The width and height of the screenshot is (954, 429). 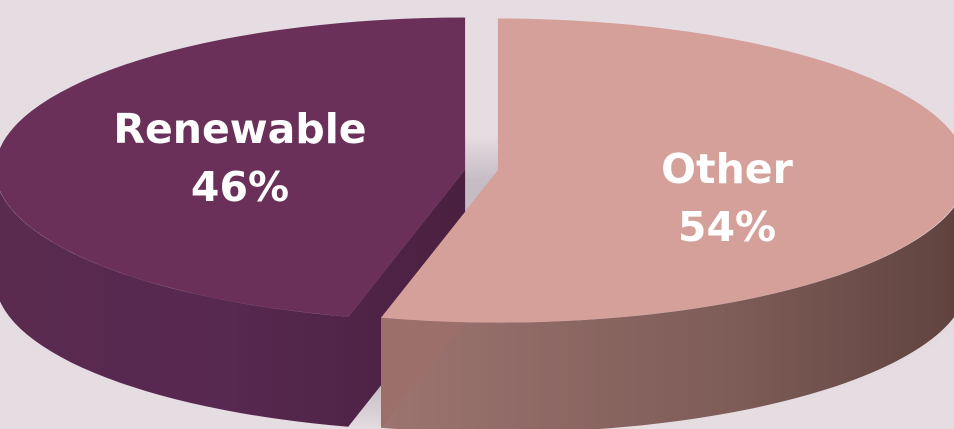 I want to click on label-renewable-name: Renewable, so click(x=239, y=129).